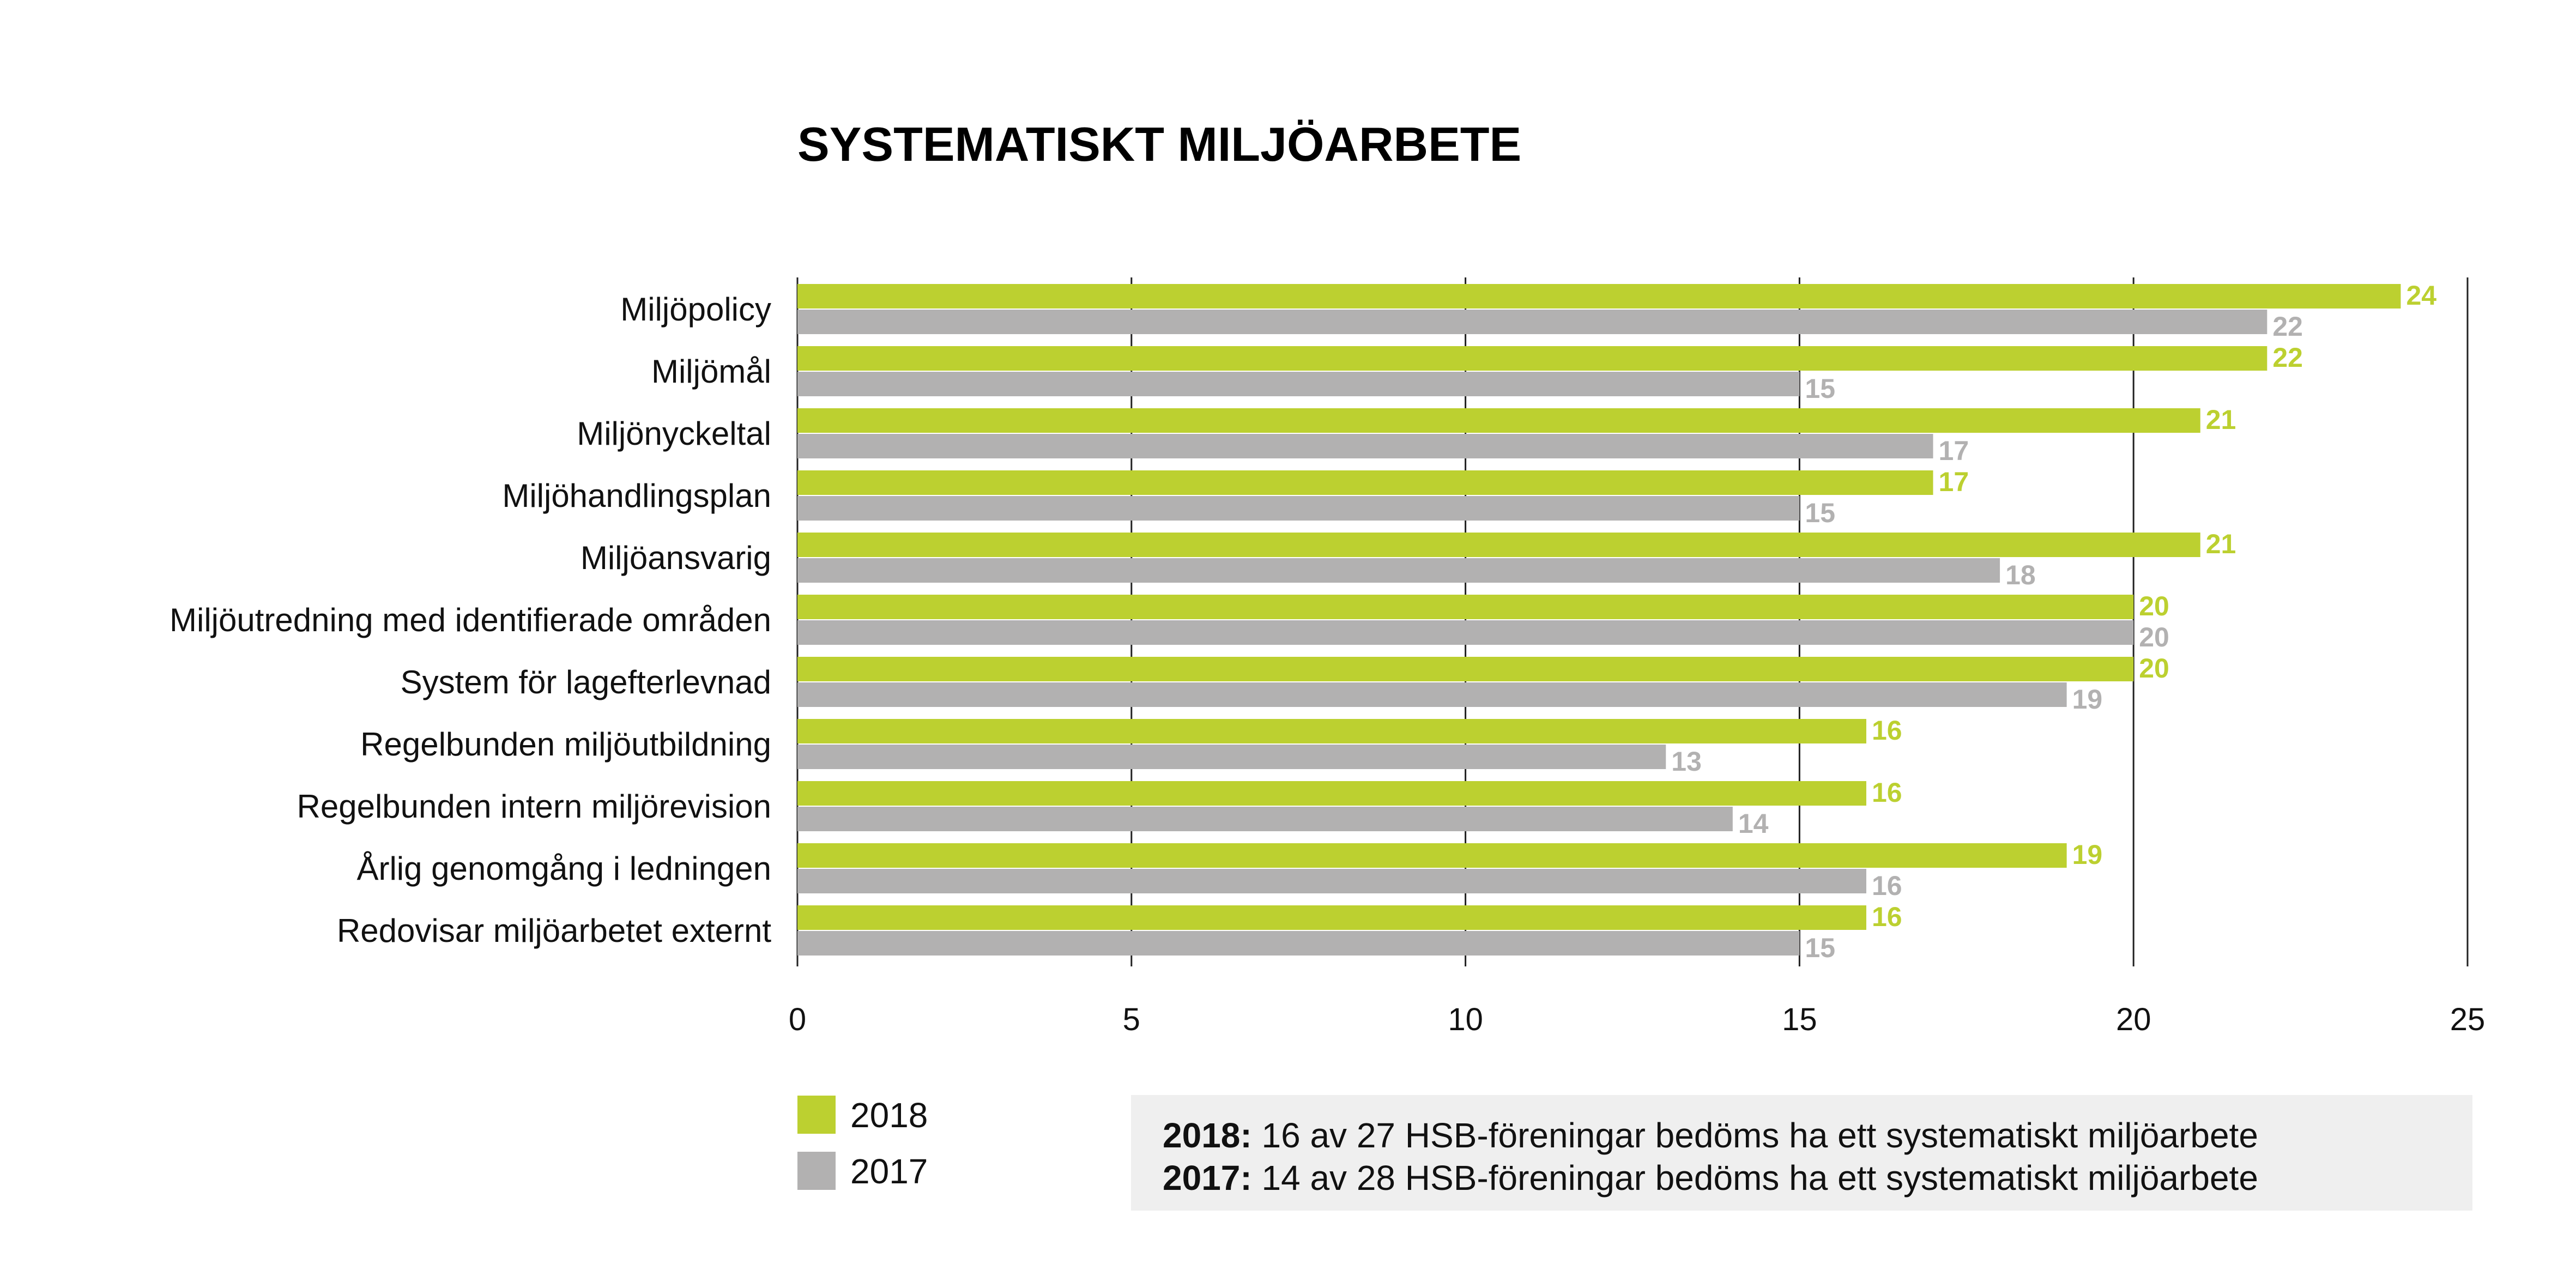 This screenshot has width=2576, height=1288. I want to click on category-label: Miljömål, so click(711, 371).